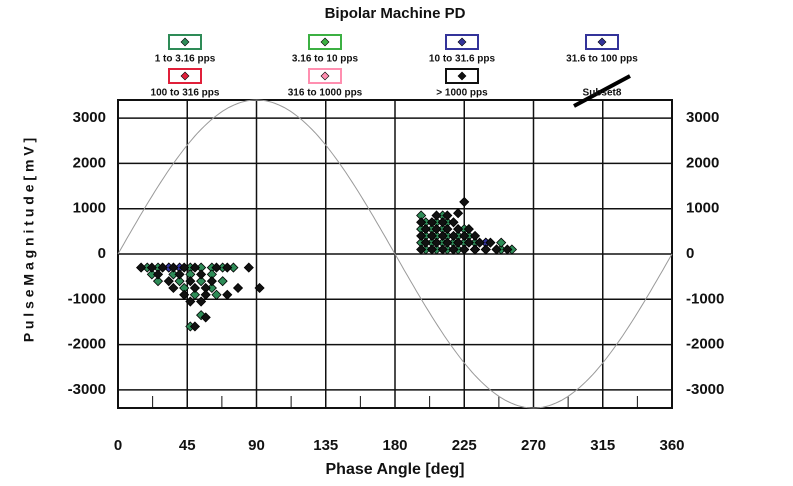 The height and width of the screenshot is (486, 793). I want to click on legend-label: 100 to 316 pps, so click(185, 93).